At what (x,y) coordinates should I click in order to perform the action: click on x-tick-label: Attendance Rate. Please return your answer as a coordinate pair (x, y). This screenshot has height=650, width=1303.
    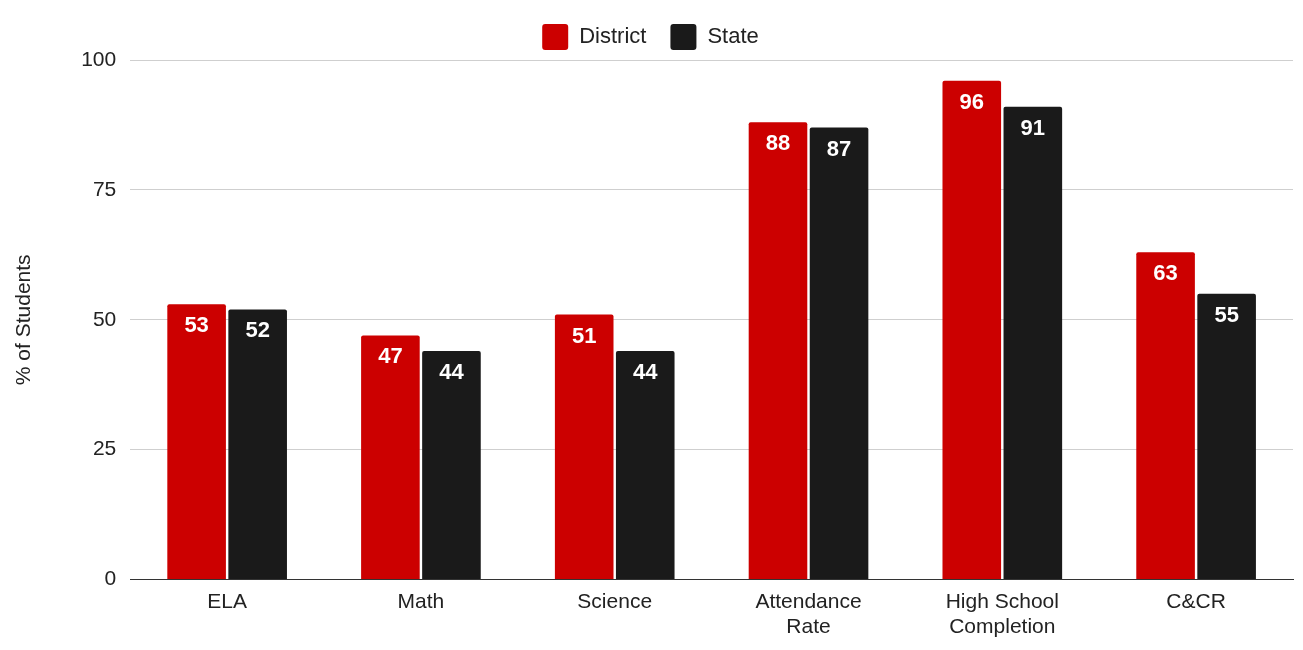
    Looking at the image, I should click on (808, 613).